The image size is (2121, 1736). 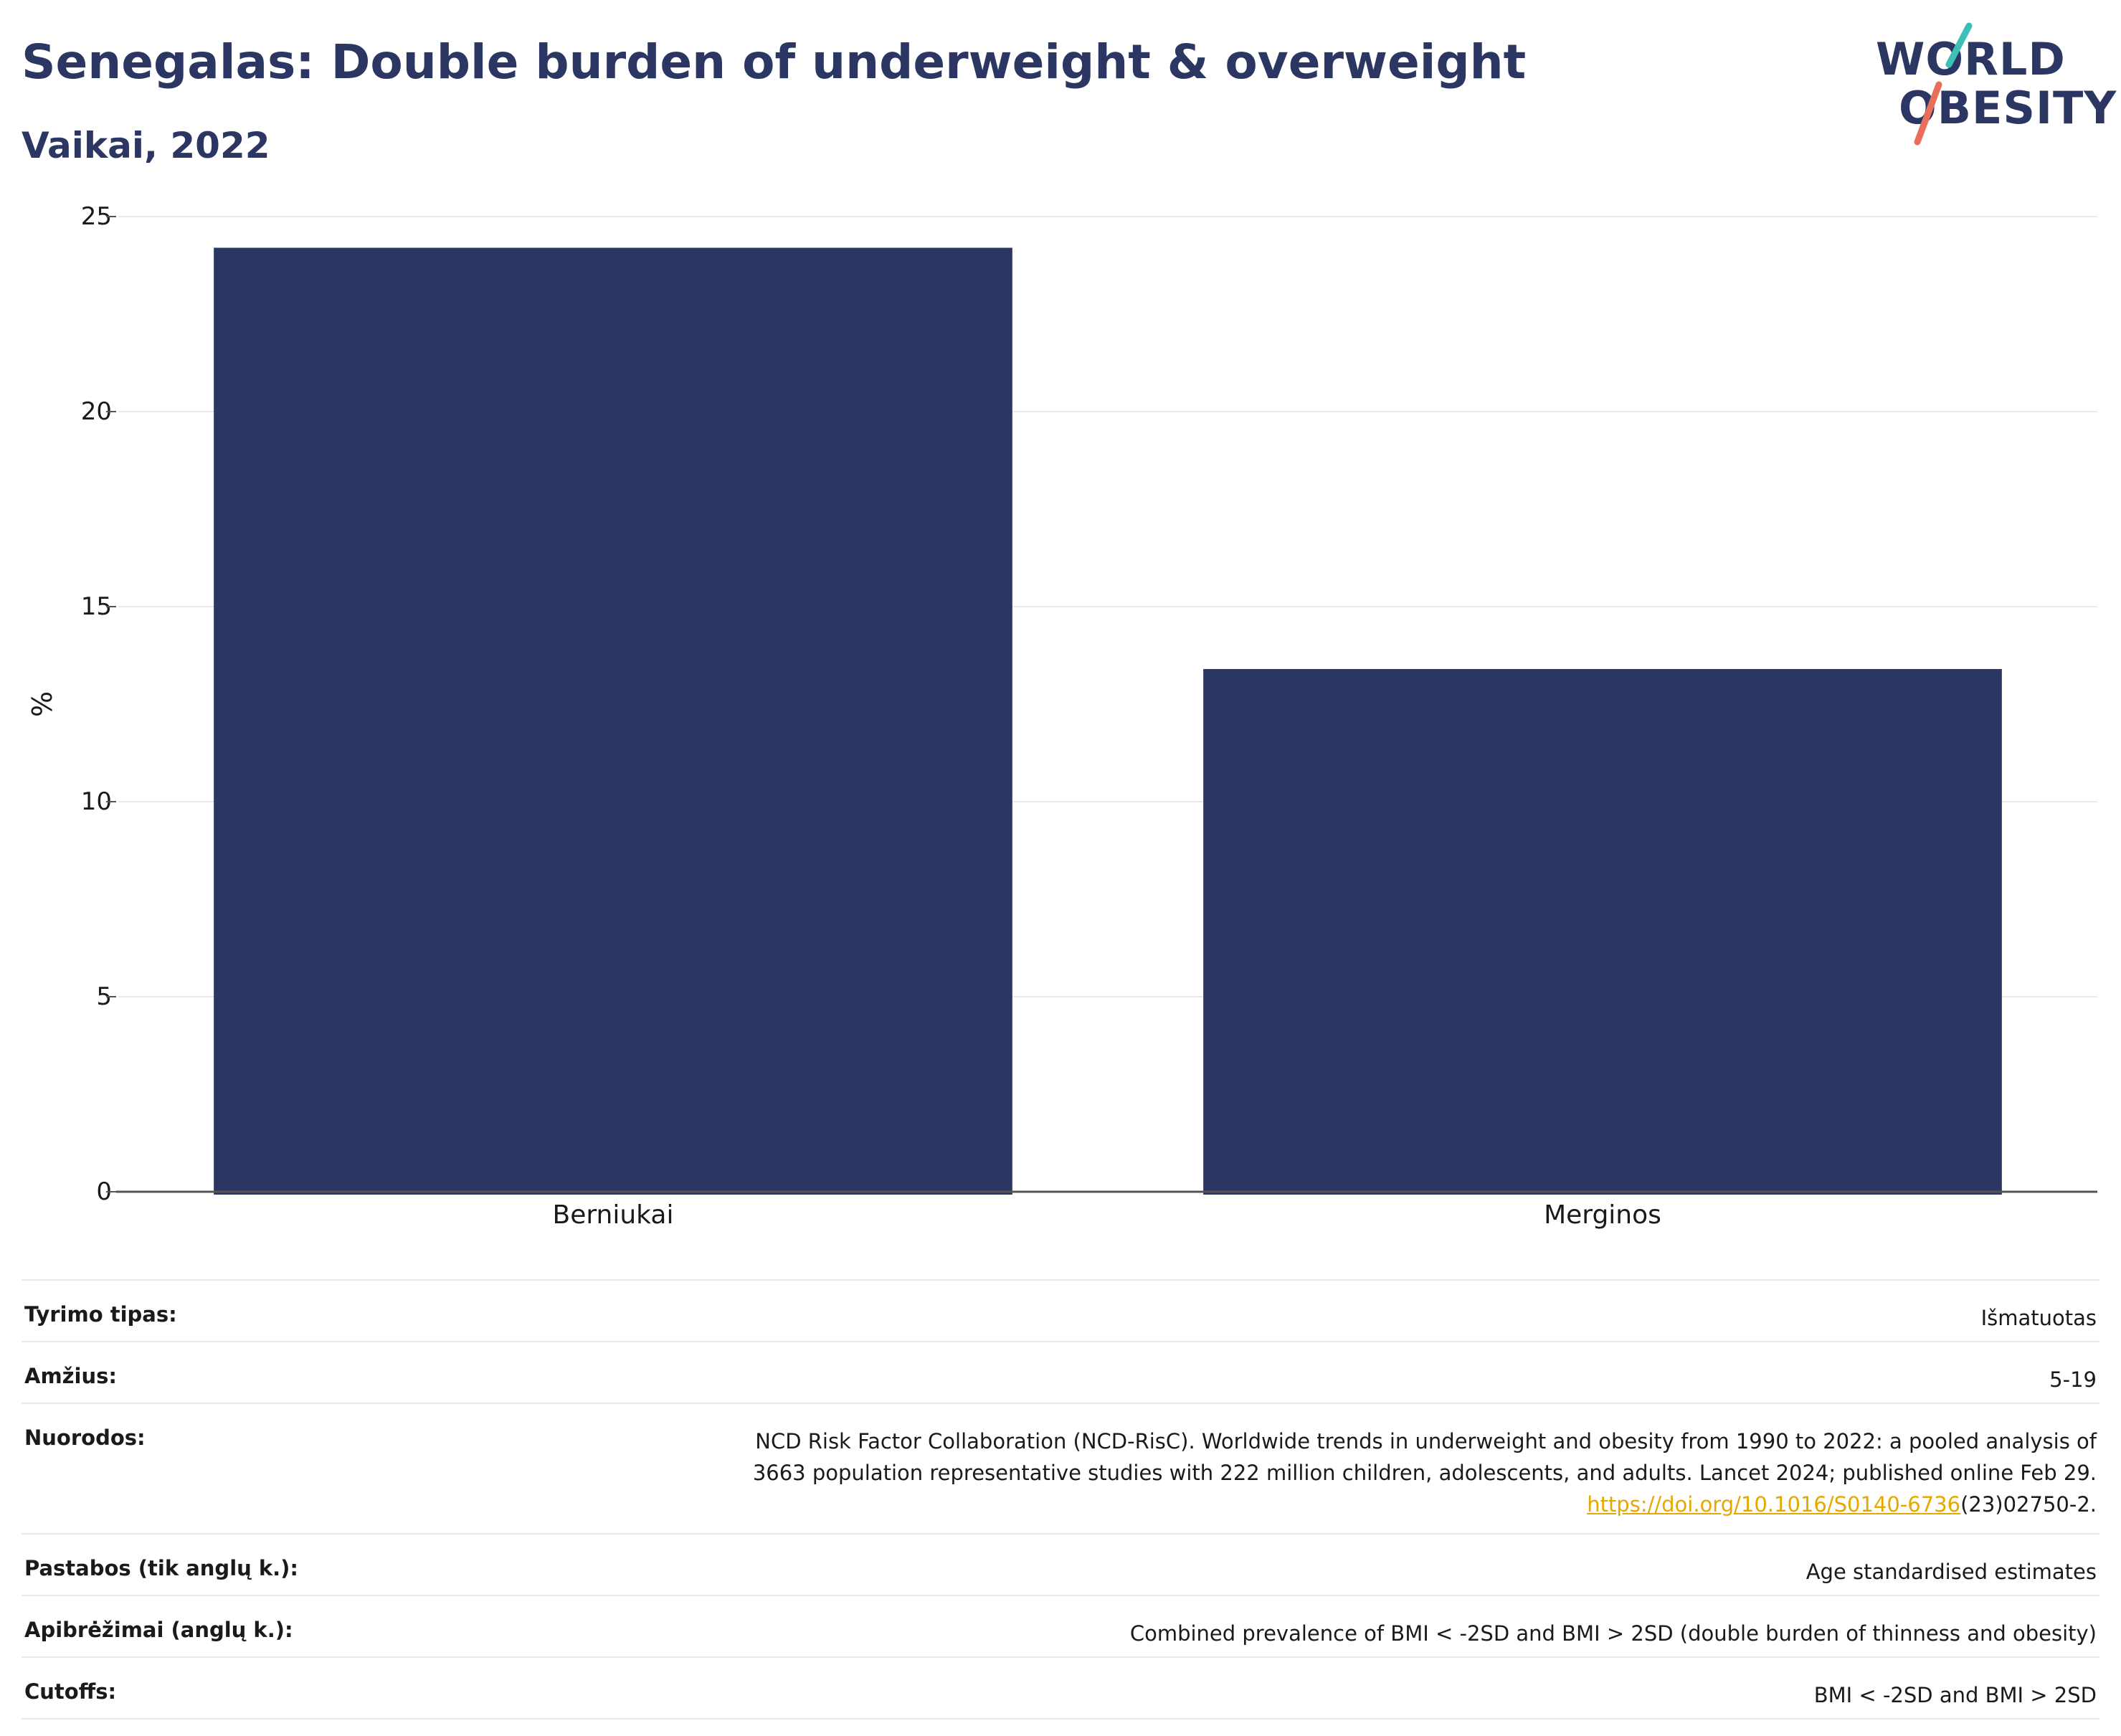 What do you see at coordinates (1774, 1505) in the screenshot?
I see `doi-link: https://doi.org/10.1016/S0140-6736` at bounding box center [1774, 1505].